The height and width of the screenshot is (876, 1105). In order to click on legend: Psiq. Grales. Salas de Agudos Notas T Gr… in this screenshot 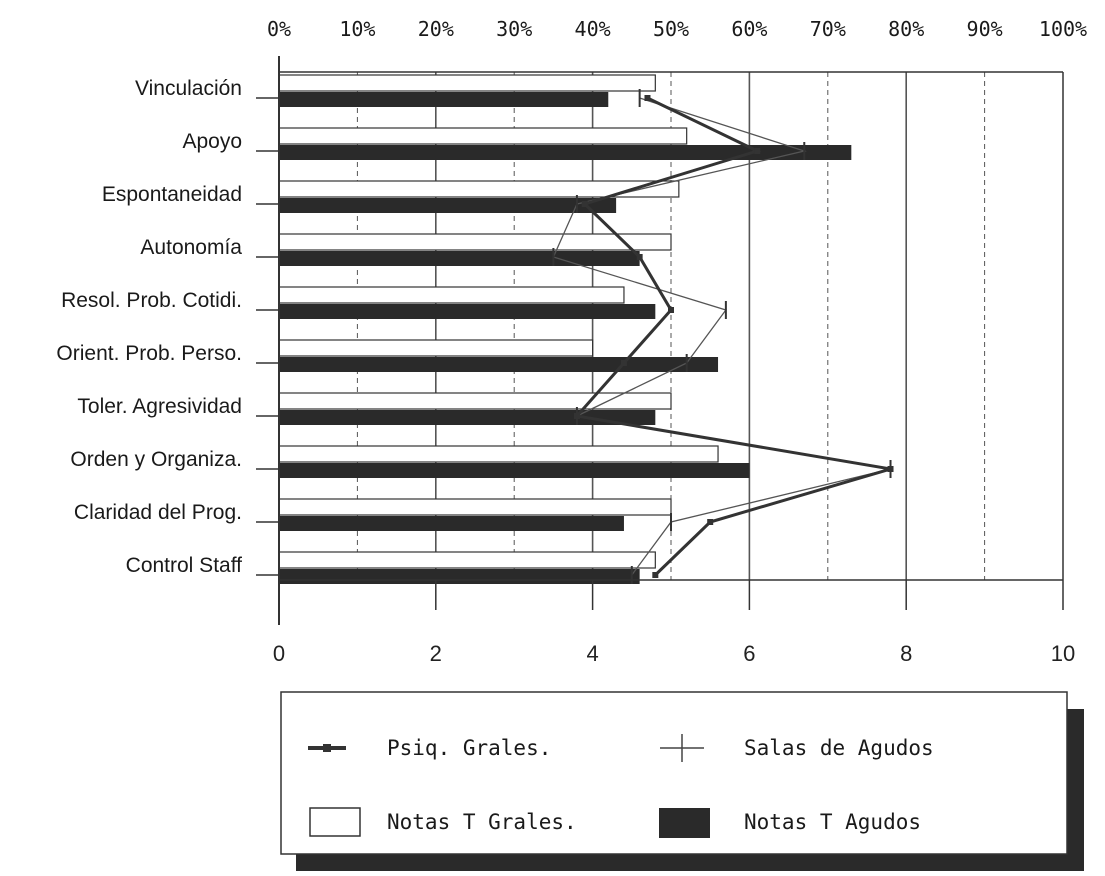, I will do `click(682, 781)`.